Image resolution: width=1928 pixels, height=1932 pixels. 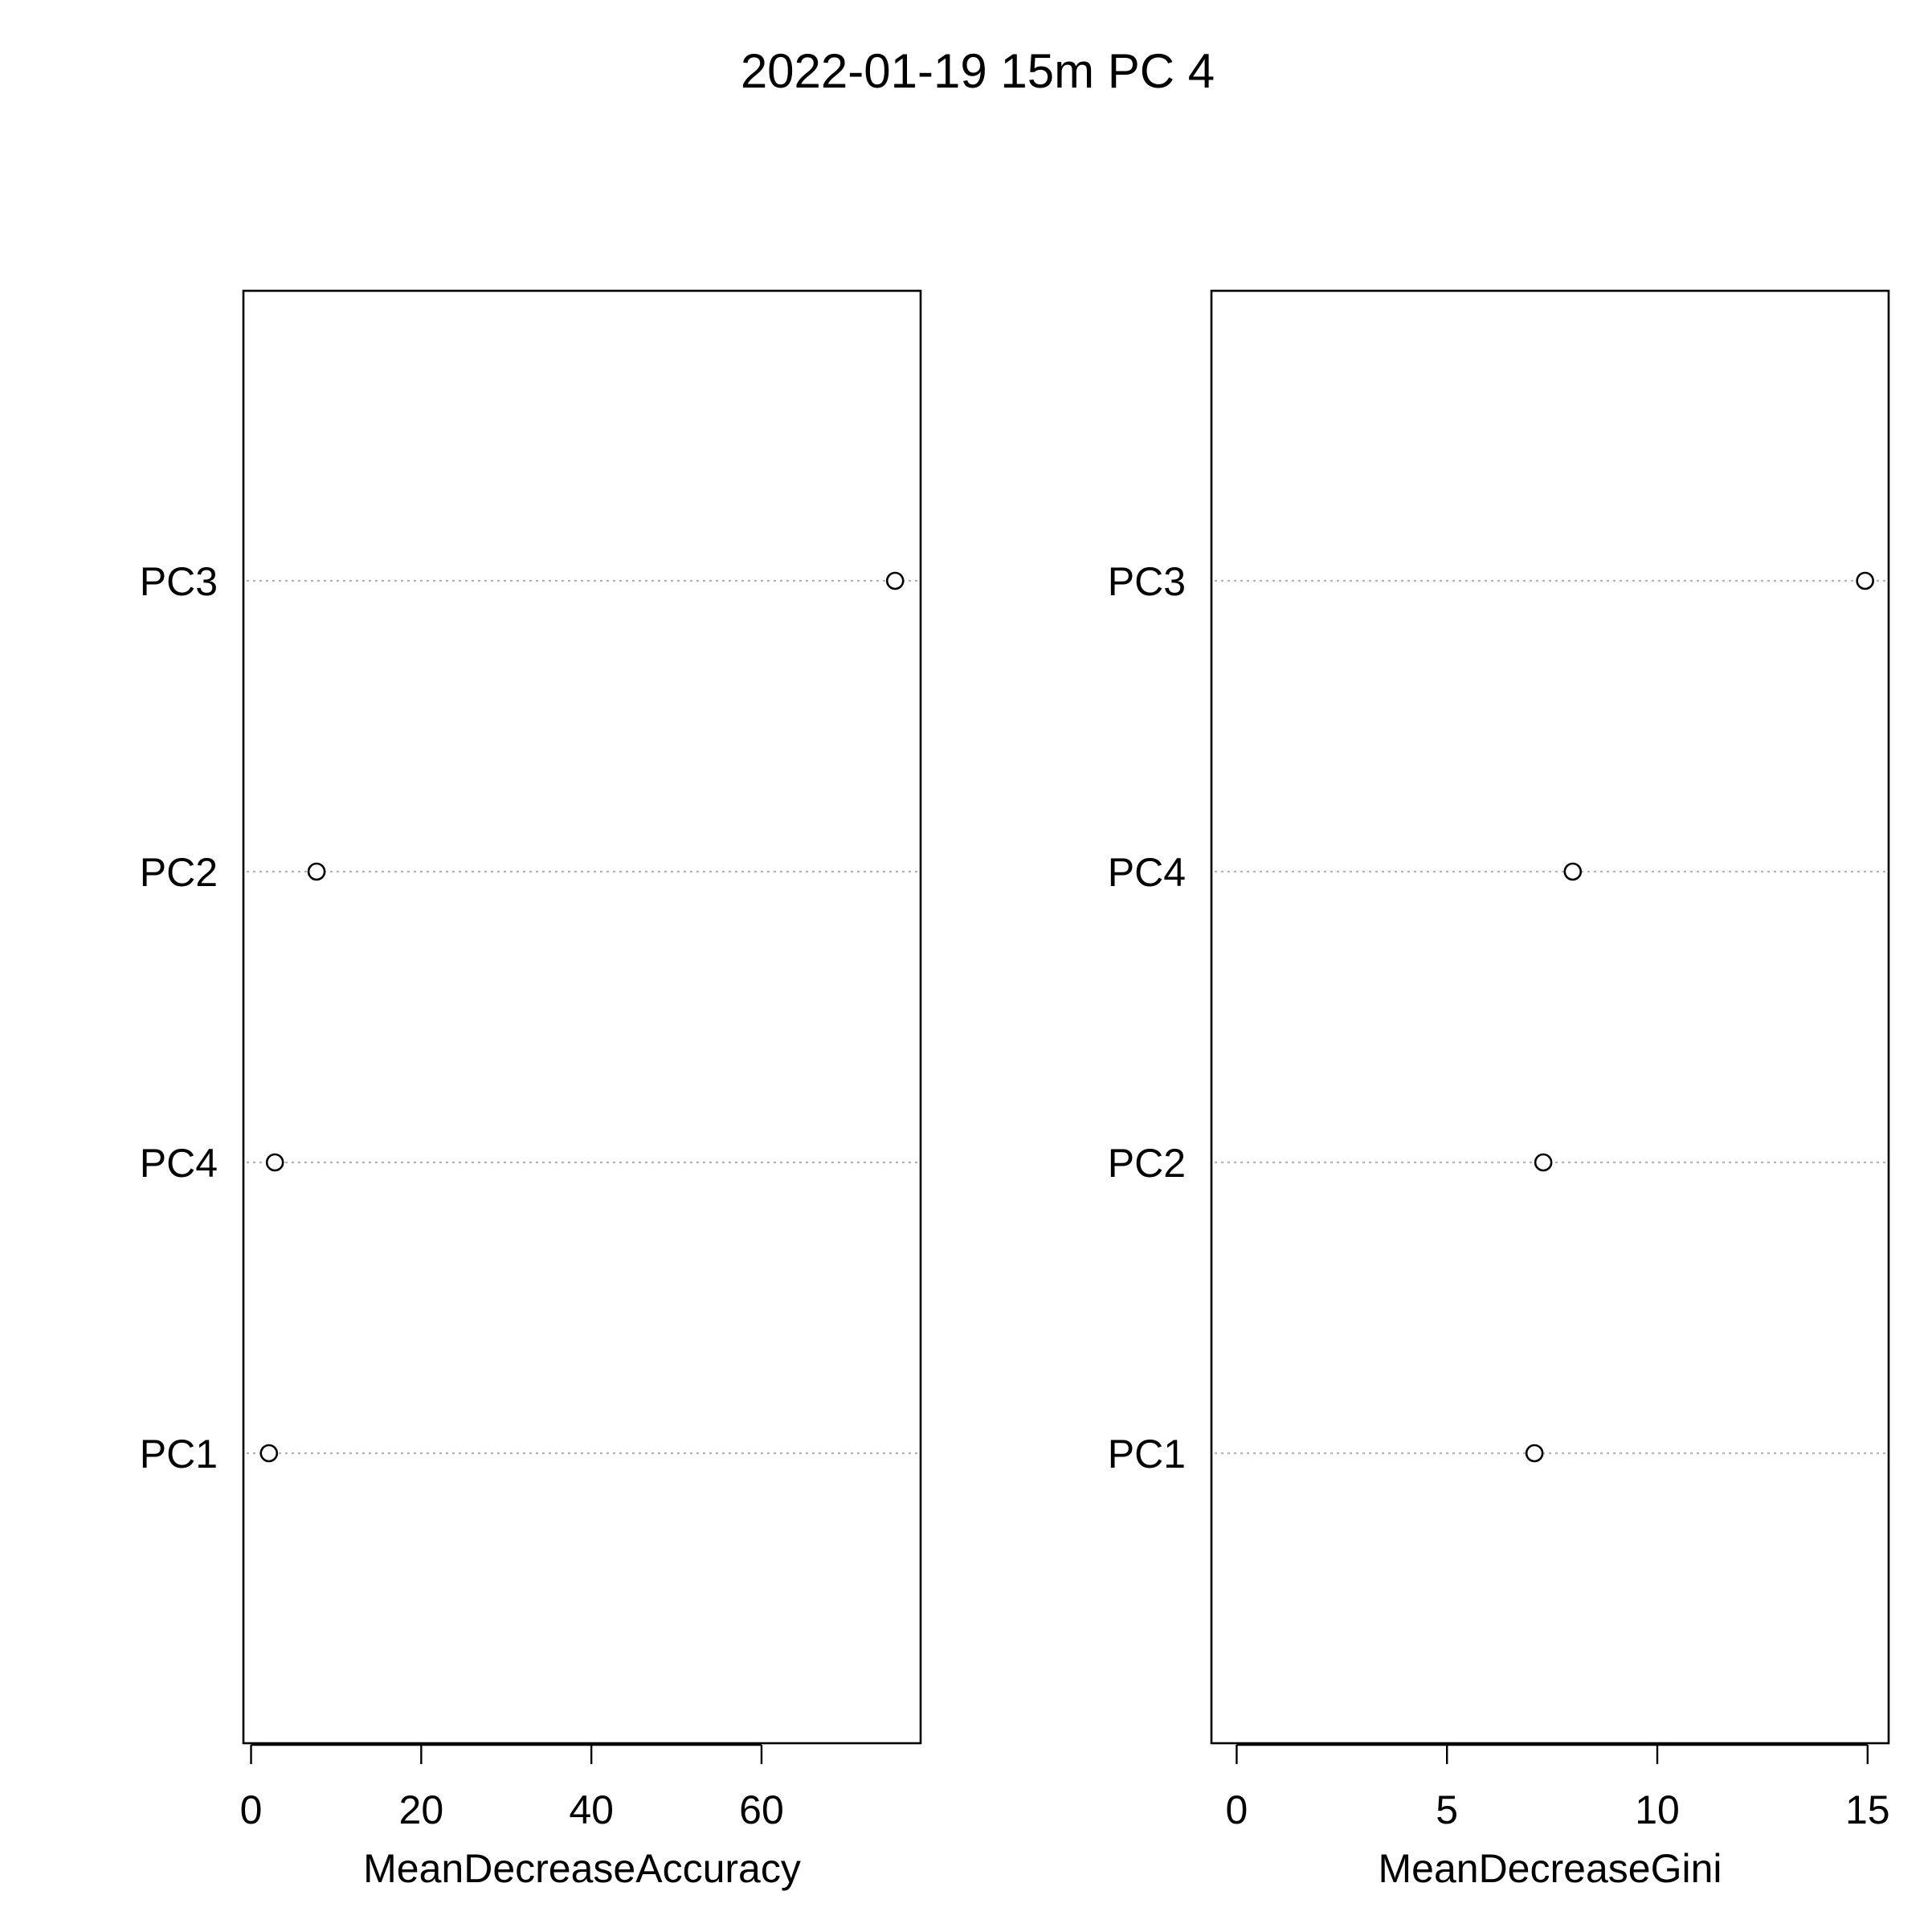 What do you see at coordinates (591, 1809) in the screenshot?
I see `x-tick-label: 40` at bounding box center [591, 1809].